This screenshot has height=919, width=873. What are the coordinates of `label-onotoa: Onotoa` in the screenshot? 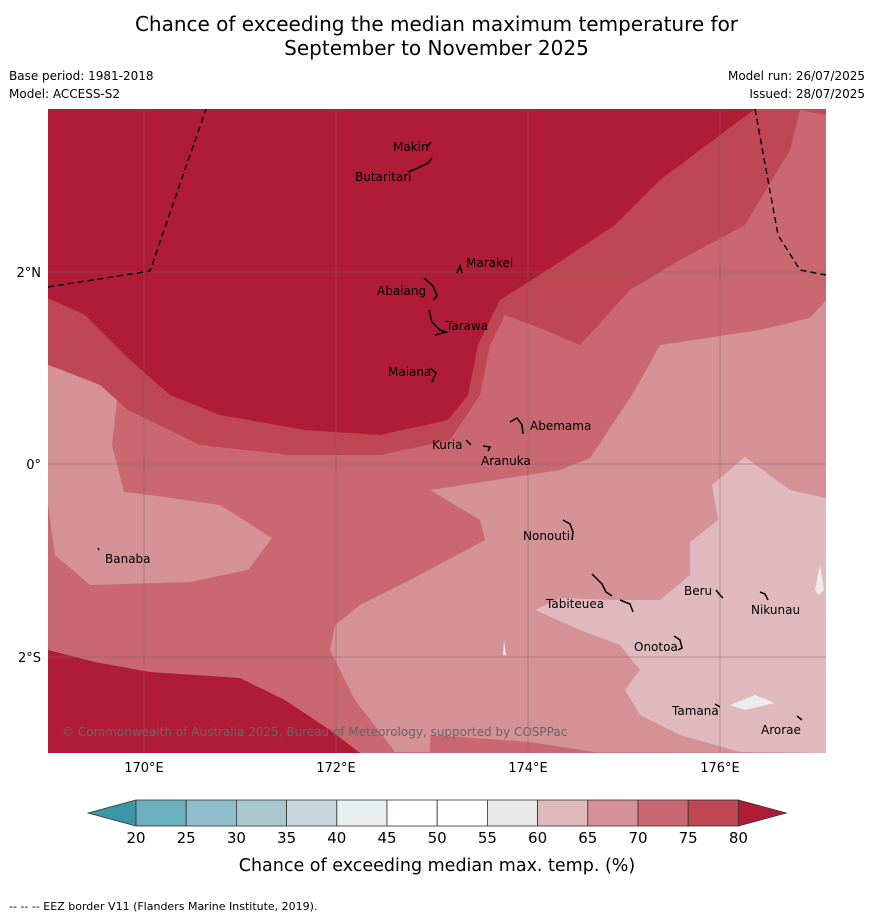 It's located at (656, 647).